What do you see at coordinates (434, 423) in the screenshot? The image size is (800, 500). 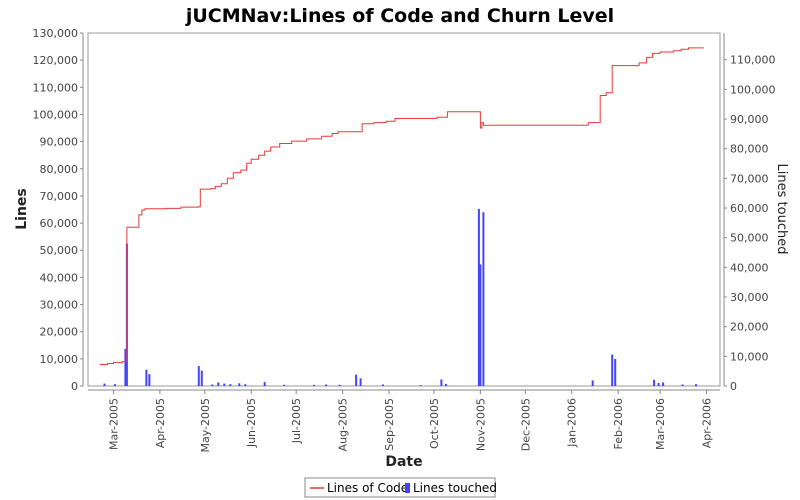 I see `x-tick-label: Oct-2005` at bounding box center [434, 423].